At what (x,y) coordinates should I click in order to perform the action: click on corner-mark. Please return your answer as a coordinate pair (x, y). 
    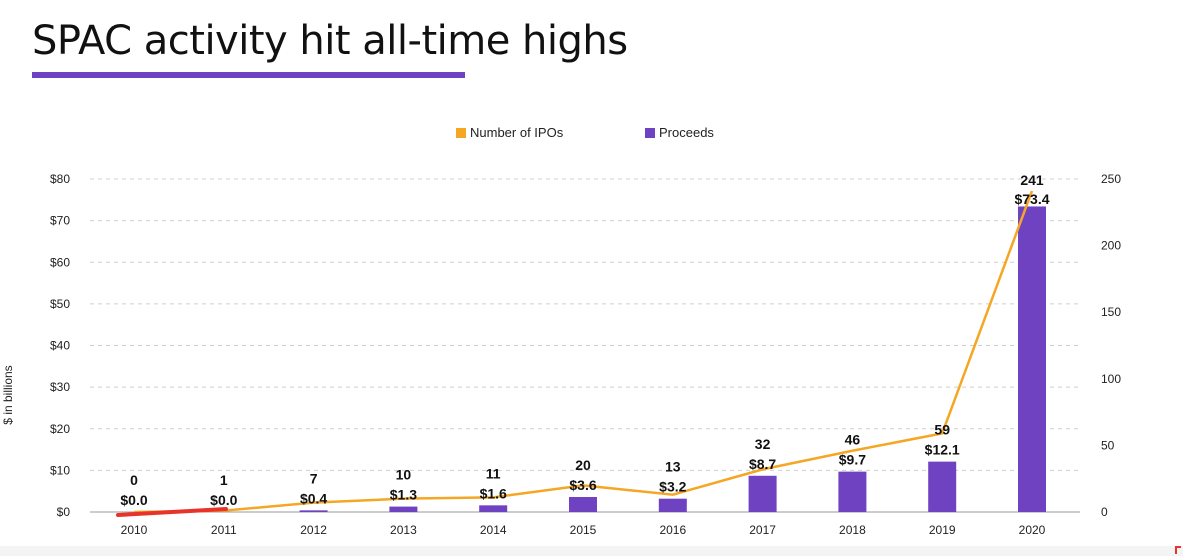
    Looking at the image, I should click on (1178, 550).